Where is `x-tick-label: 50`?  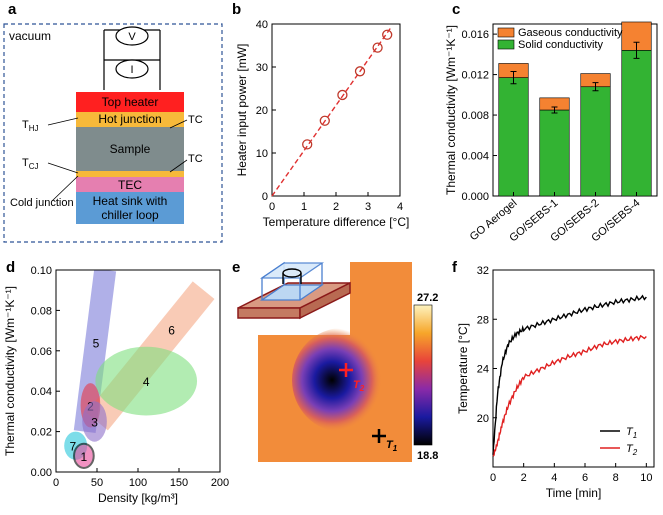
x-tick-label: 50 is located at coordinates (97, 483).